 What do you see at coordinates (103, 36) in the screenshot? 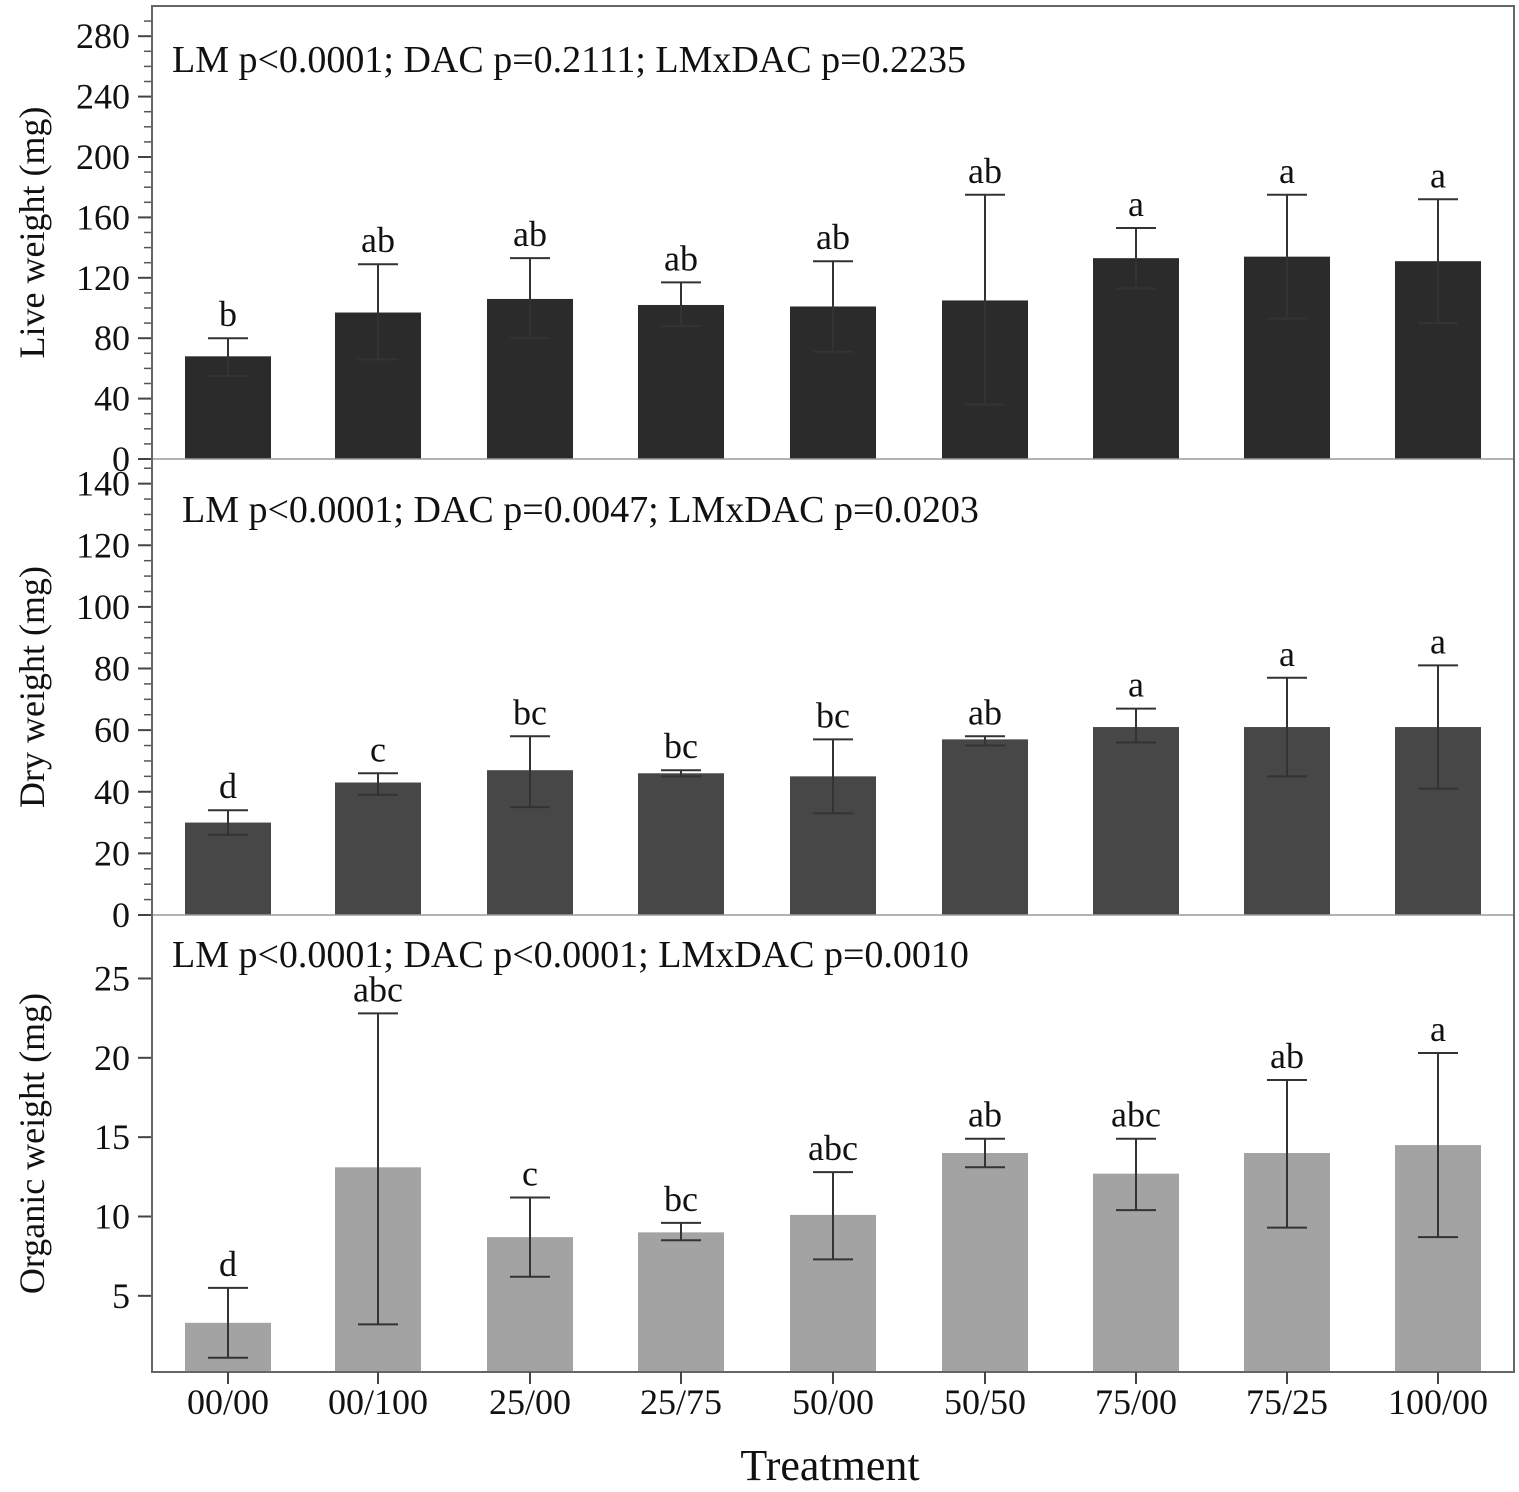
I see `y-tick-label: 280` at bounding box center [103, 36].